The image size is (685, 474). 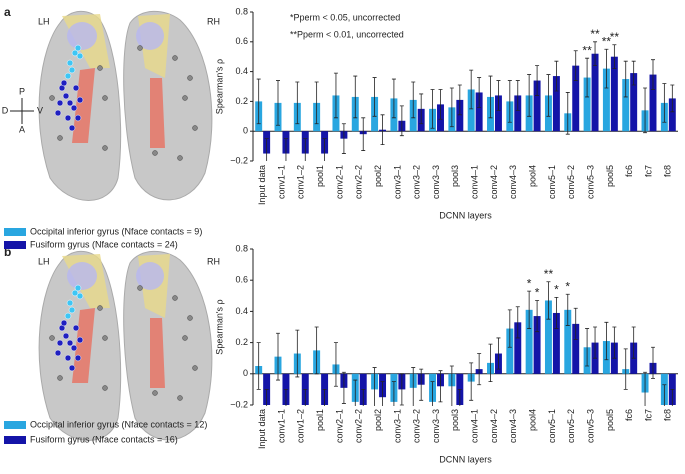 I want to click on x-tick-label: conv3–2, so click(x=417, y=426).